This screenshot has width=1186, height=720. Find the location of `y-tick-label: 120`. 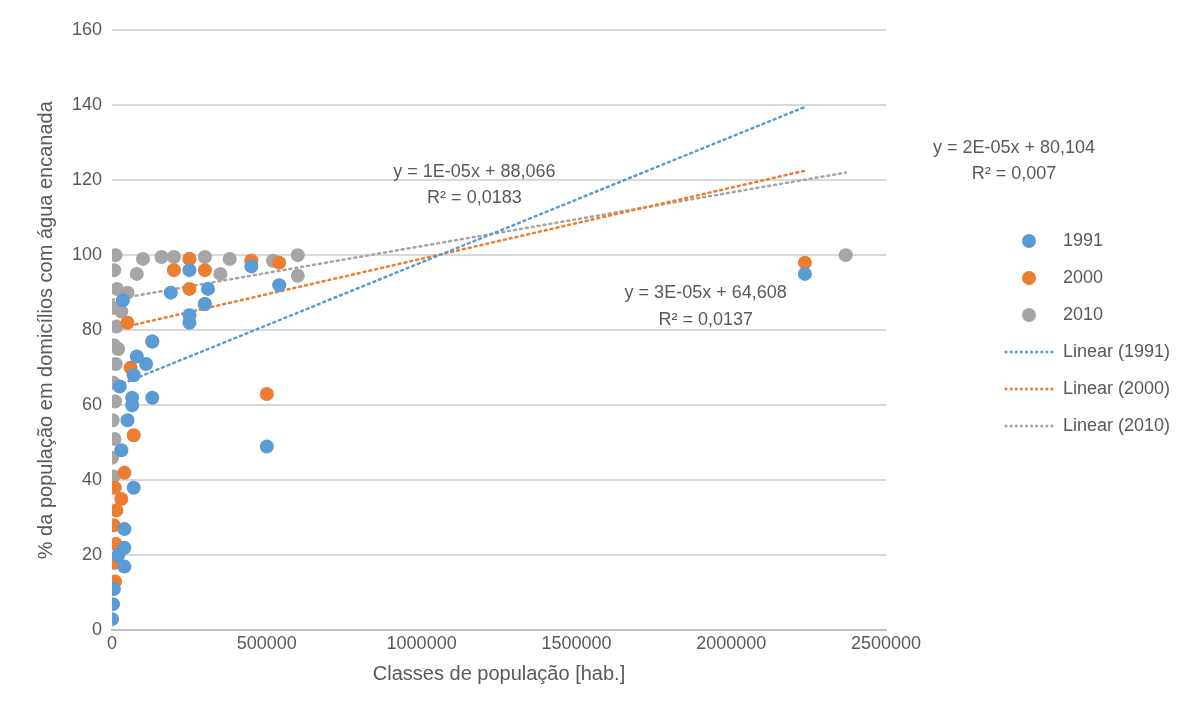

y-tick-label: 120 is located at coordinates (87, 179).